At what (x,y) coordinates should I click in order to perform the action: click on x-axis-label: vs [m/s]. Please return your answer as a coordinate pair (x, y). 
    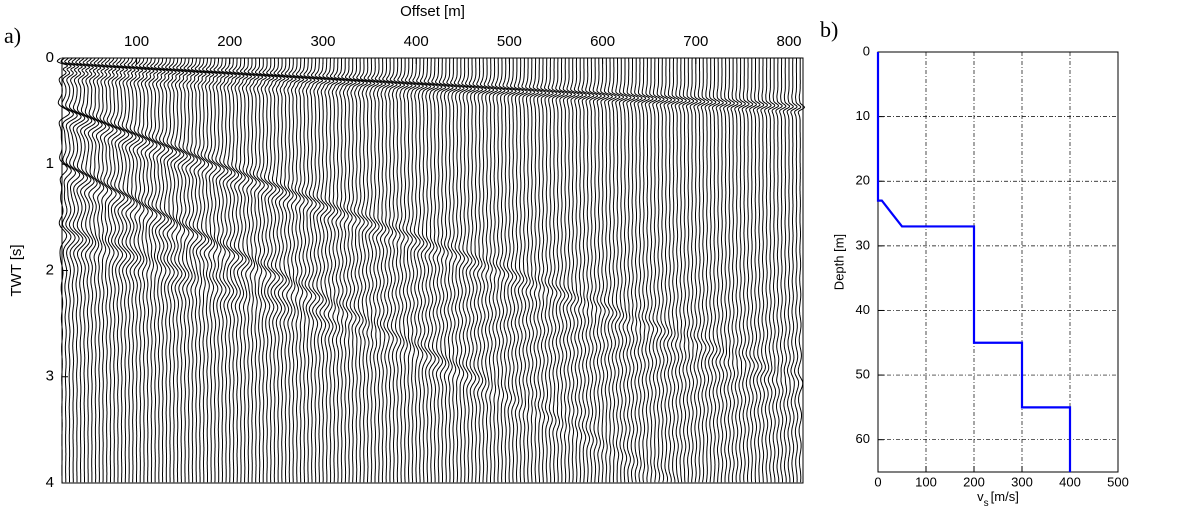
    Looking at the image, I should click on (998, 498).